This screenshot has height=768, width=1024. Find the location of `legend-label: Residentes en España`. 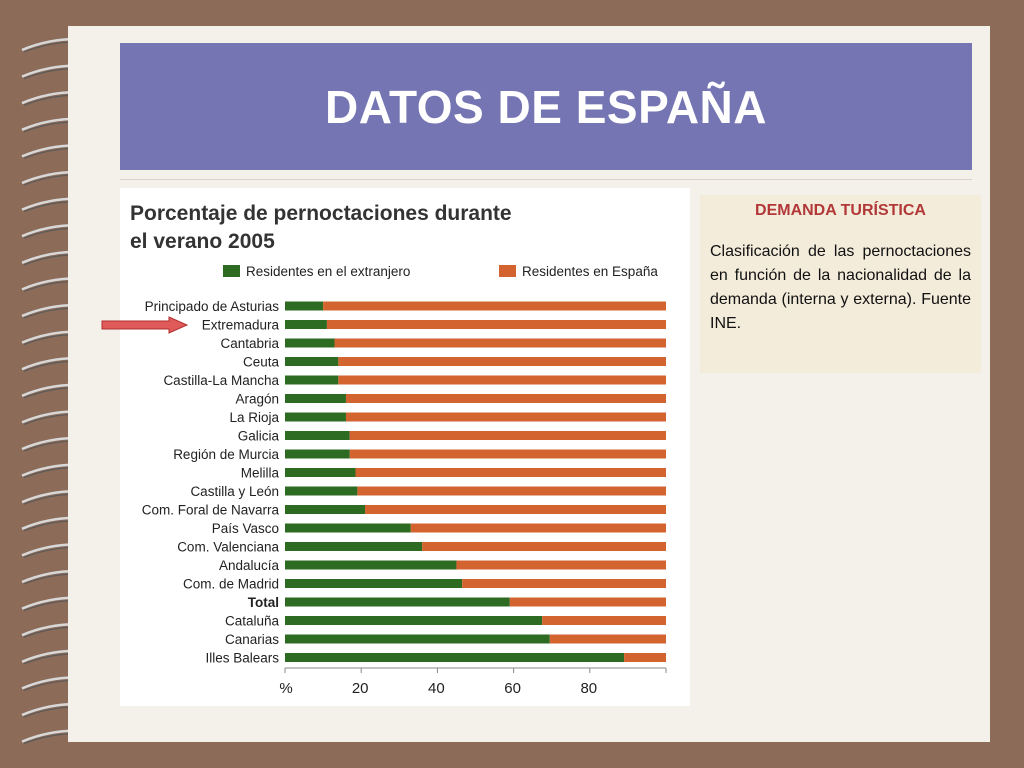

legend-label: Residentes en España is located at coordinates (590, 271).